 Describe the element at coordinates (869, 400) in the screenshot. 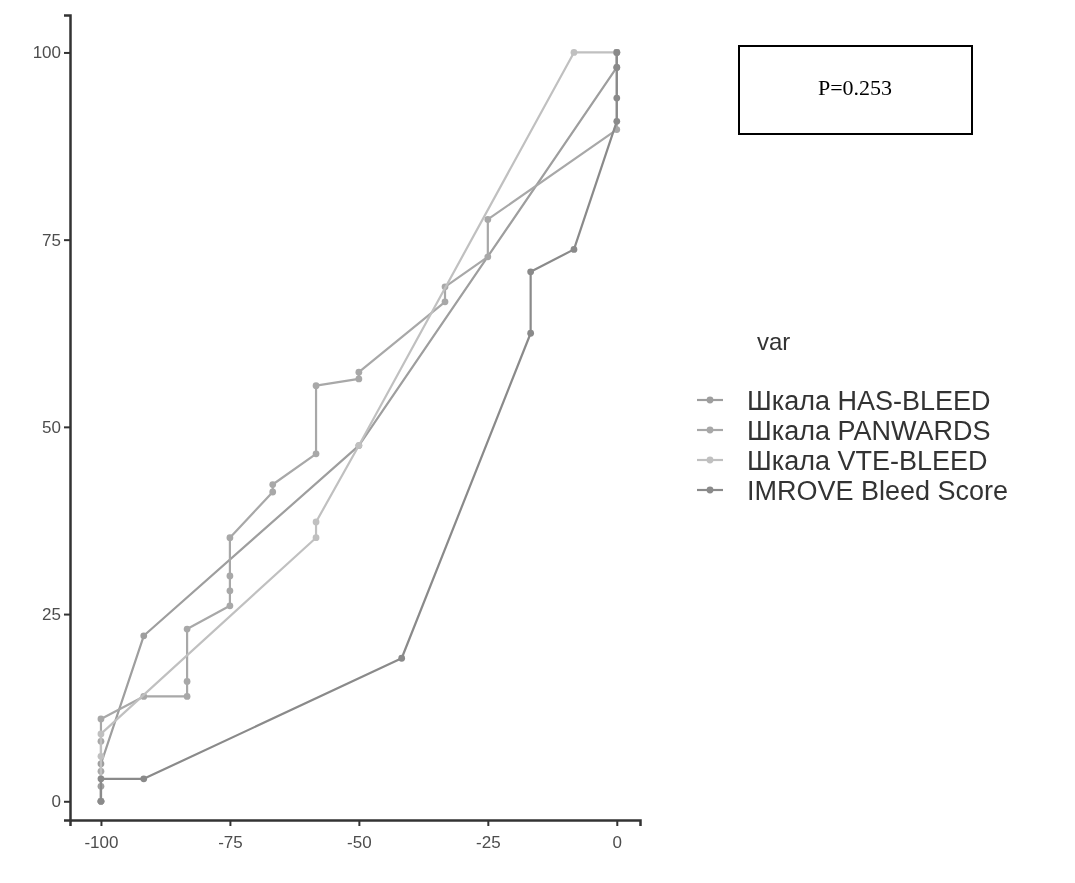

I see `legend-label: Шкала HAS-BLEED` at that location.